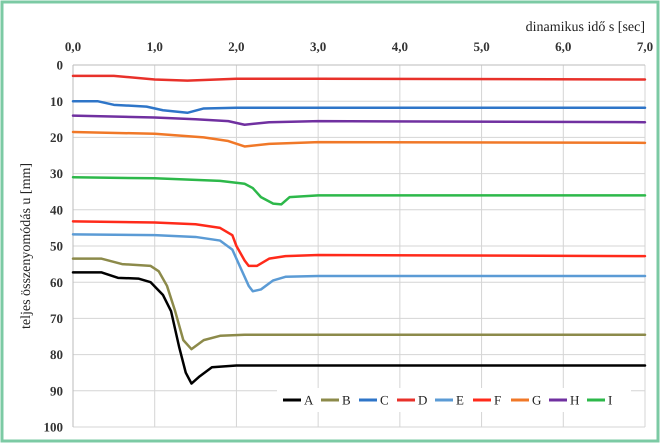 The width and height of the screenshot is (660, 443). I want to click on y-axis-title: teljes összenyomódás u [mm], so click(26, 246).